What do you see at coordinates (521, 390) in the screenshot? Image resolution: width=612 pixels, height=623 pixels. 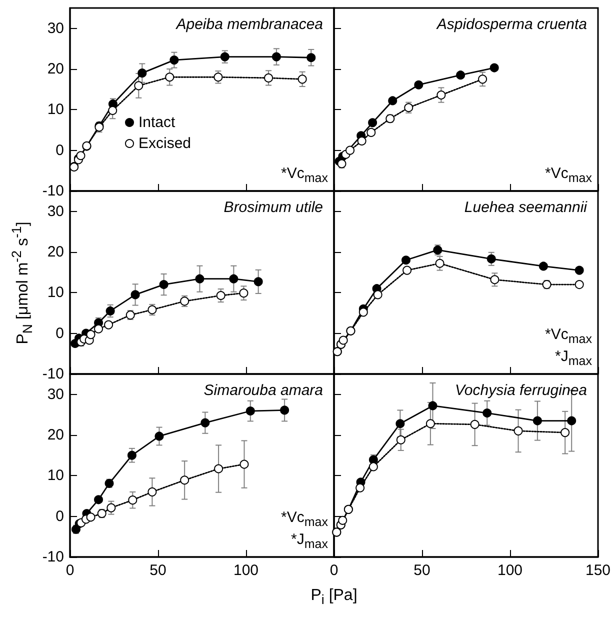 I see `text: Vochysia ferruginea` at bounding box center [521, 390].